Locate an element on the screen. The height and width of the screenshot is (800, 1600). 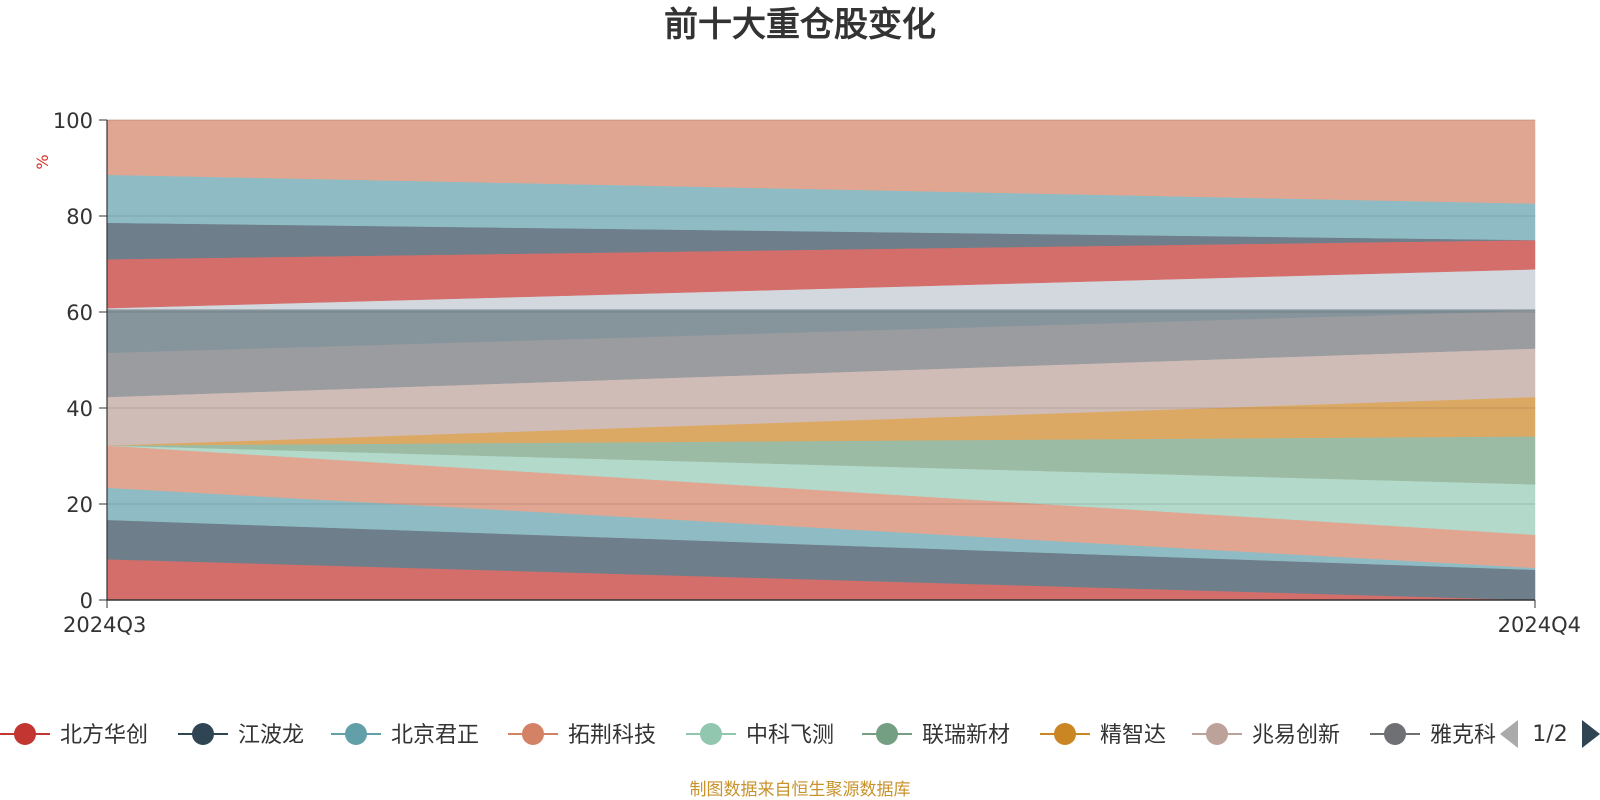
legend-item: 北京君正 is located at coordinates (405, 735).